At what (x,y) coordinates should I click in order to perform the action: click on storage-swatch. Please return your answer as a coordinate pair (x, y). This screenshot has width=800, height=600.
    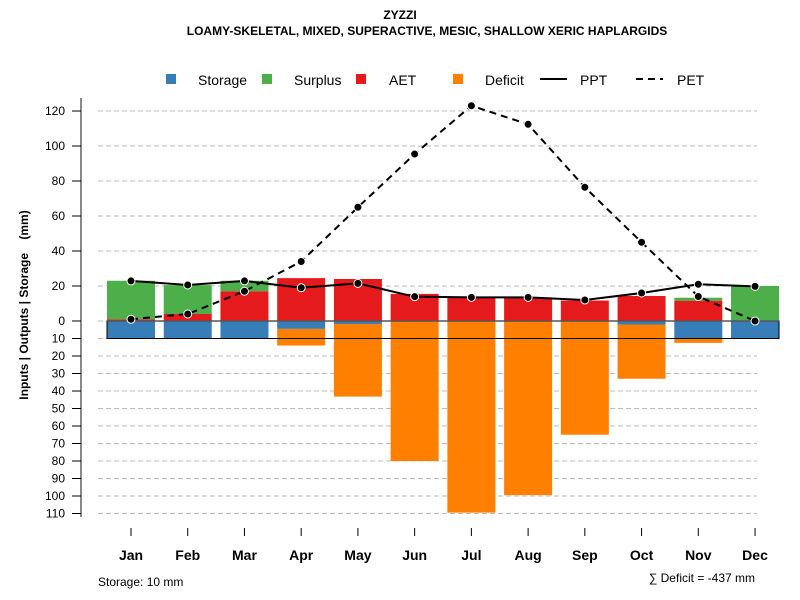
    Looking at the image, I should click on (171, 79).